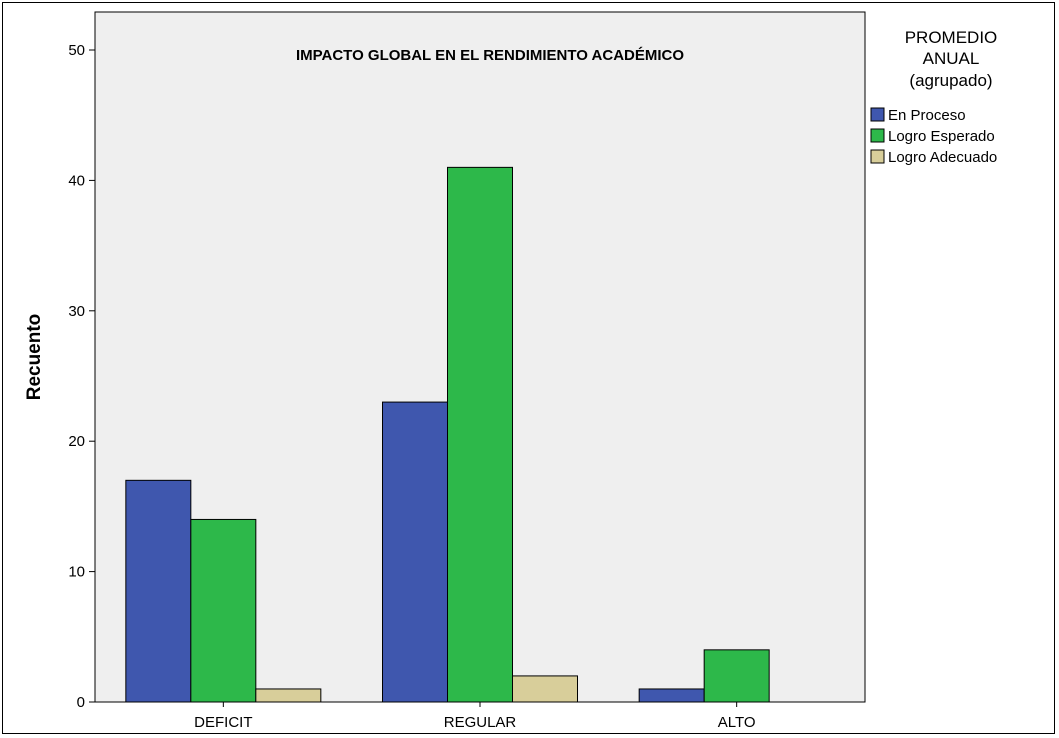 This screenshot has width=1059, height=738. I want to click on y-axis-title: Recuento, so click(34, 357).